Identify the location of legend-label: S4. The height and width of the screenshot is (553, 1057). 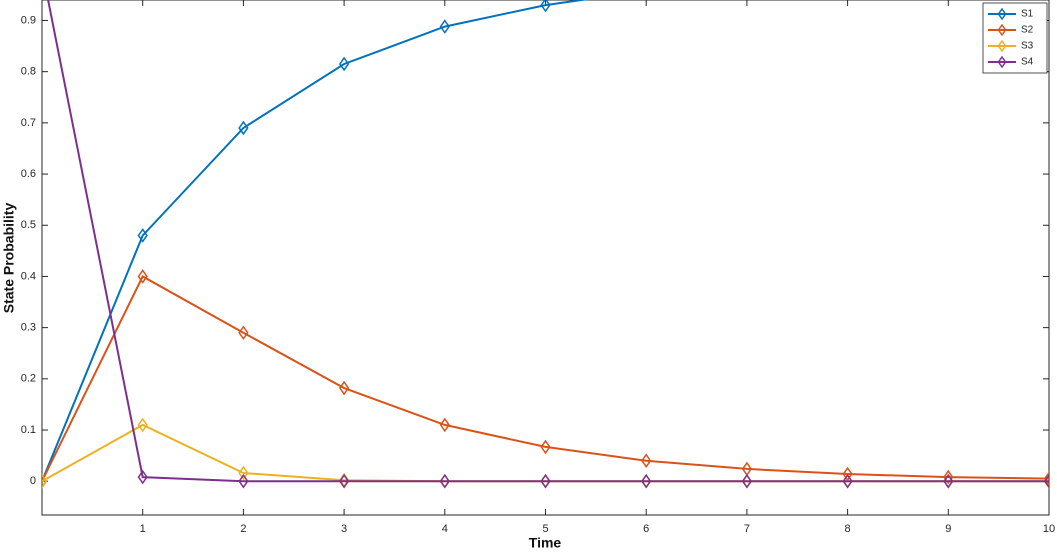
(1027, 62).